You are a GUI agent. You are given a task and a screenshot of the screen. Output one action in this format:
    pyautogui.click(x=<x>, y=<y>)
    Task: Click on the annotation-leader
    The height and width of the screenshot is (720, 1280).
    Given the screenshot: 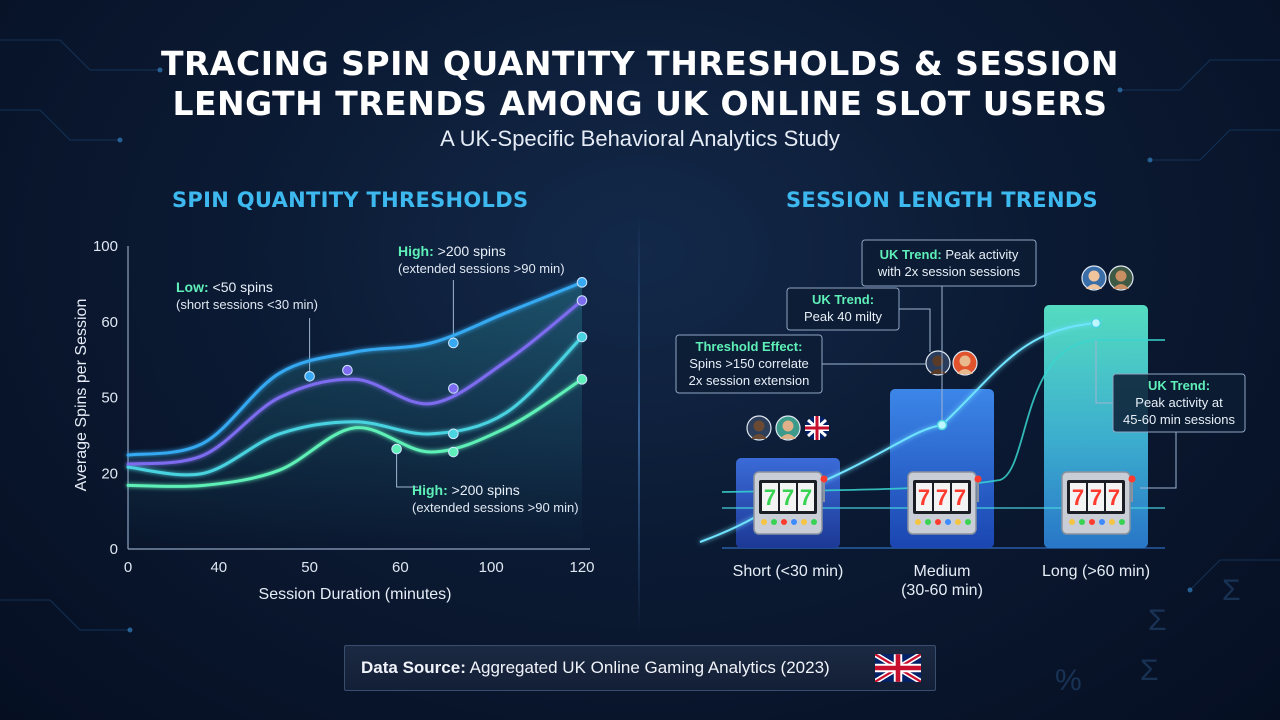 What is the action you would take?
    pyautogui.click(x=1136, y=414)
    